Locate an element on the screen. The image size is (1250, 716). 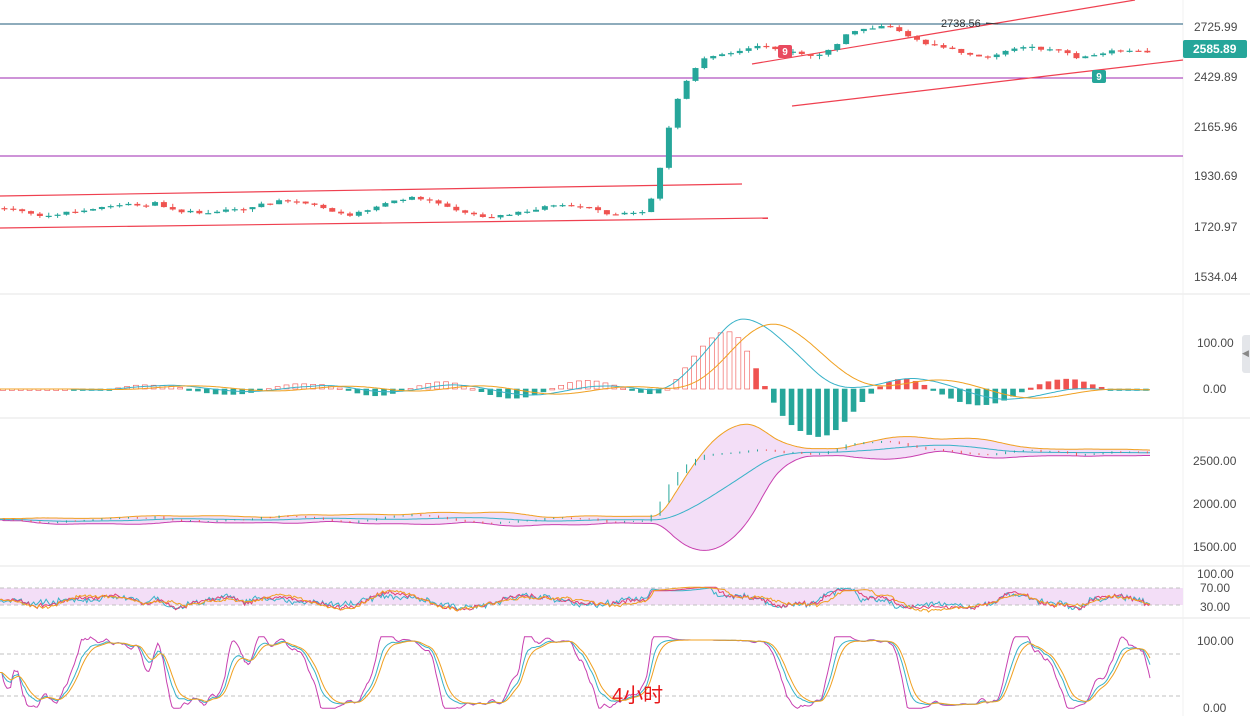
lower-band is located at coordinates (575, 500).